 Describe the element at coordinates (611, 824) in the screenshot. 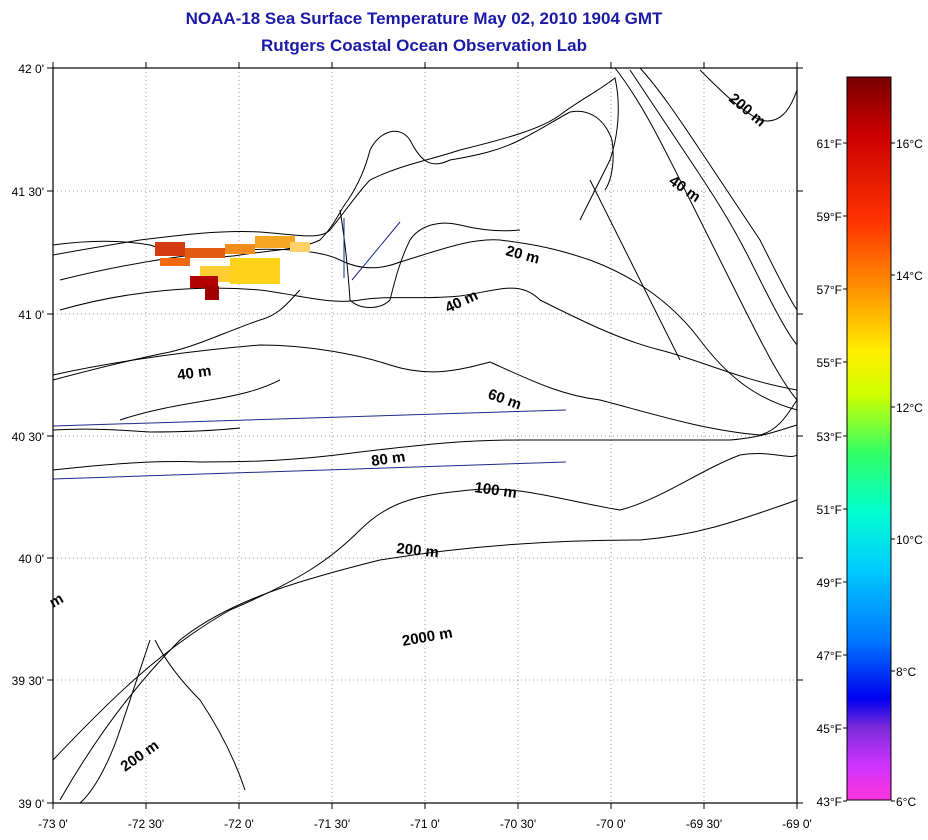

I see `lon-label: -70 0'` at that location.